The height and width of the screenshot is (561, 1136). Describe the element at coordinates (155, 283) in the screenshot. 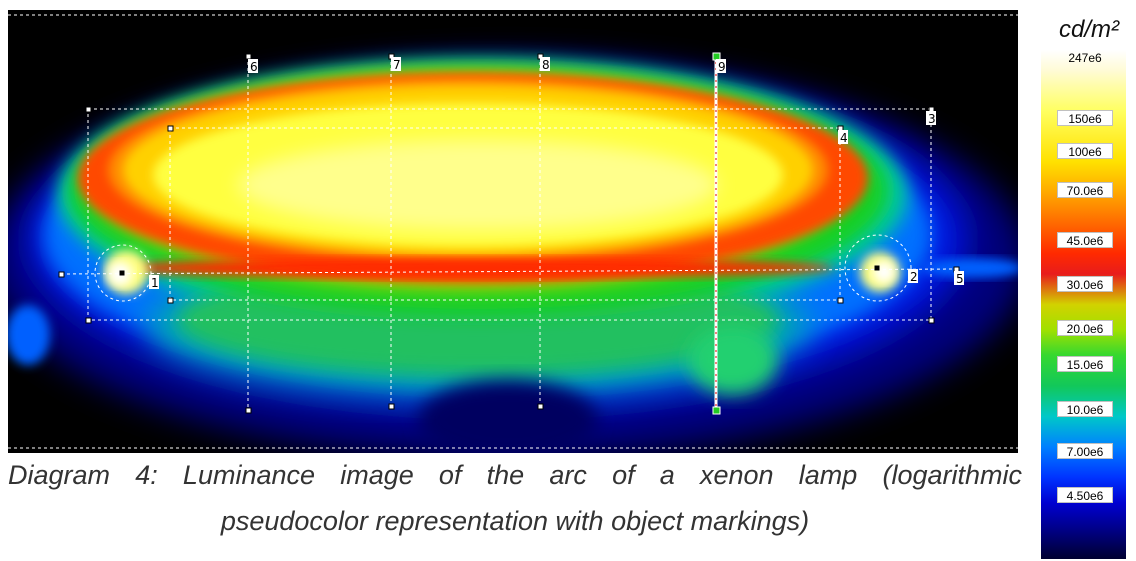

I see `marker-1: 1` at that location.